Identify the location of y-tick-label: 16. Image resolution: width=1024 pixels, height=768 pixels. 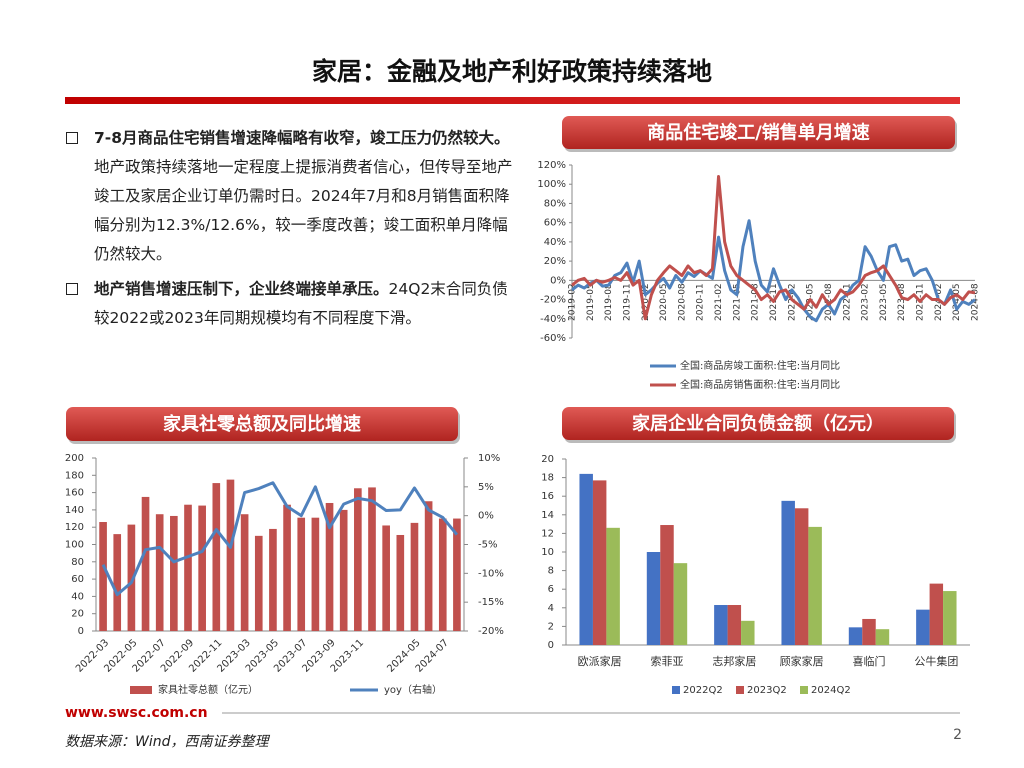
(547, 496).